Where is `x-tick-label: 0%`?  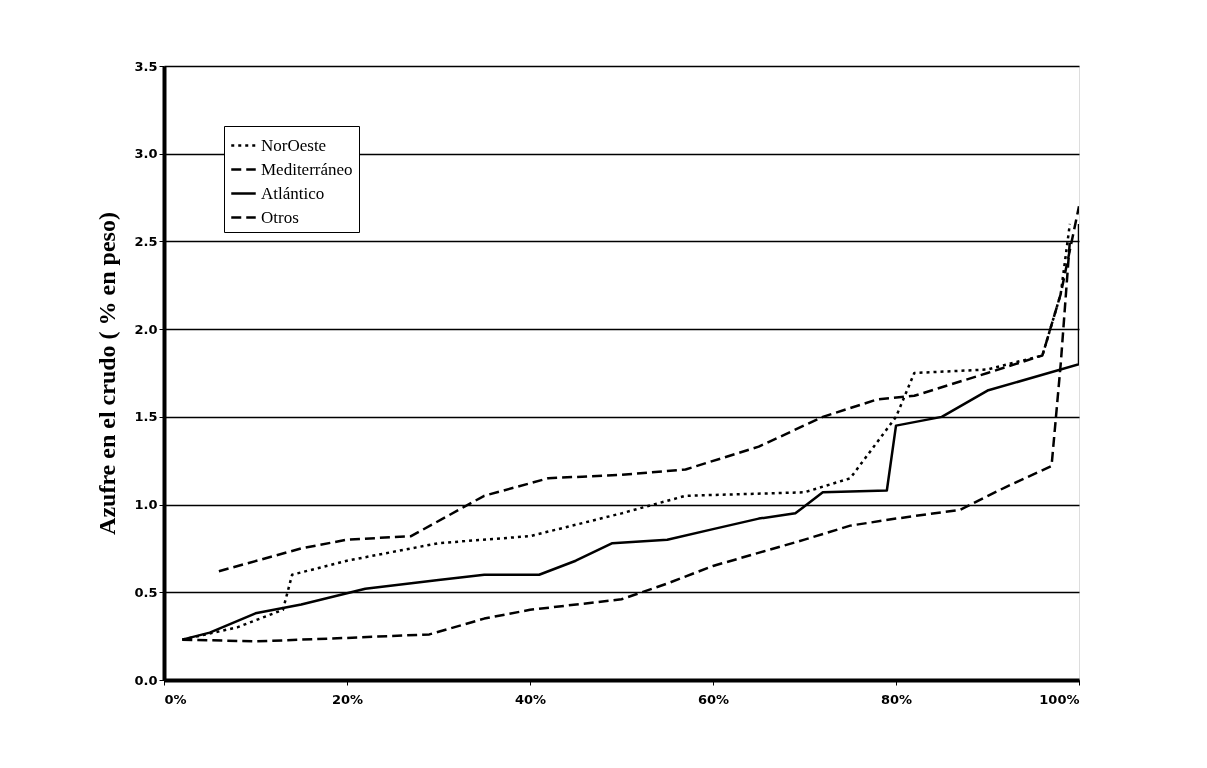 x-tick-label: 0% is located at coordinates (175, 699).